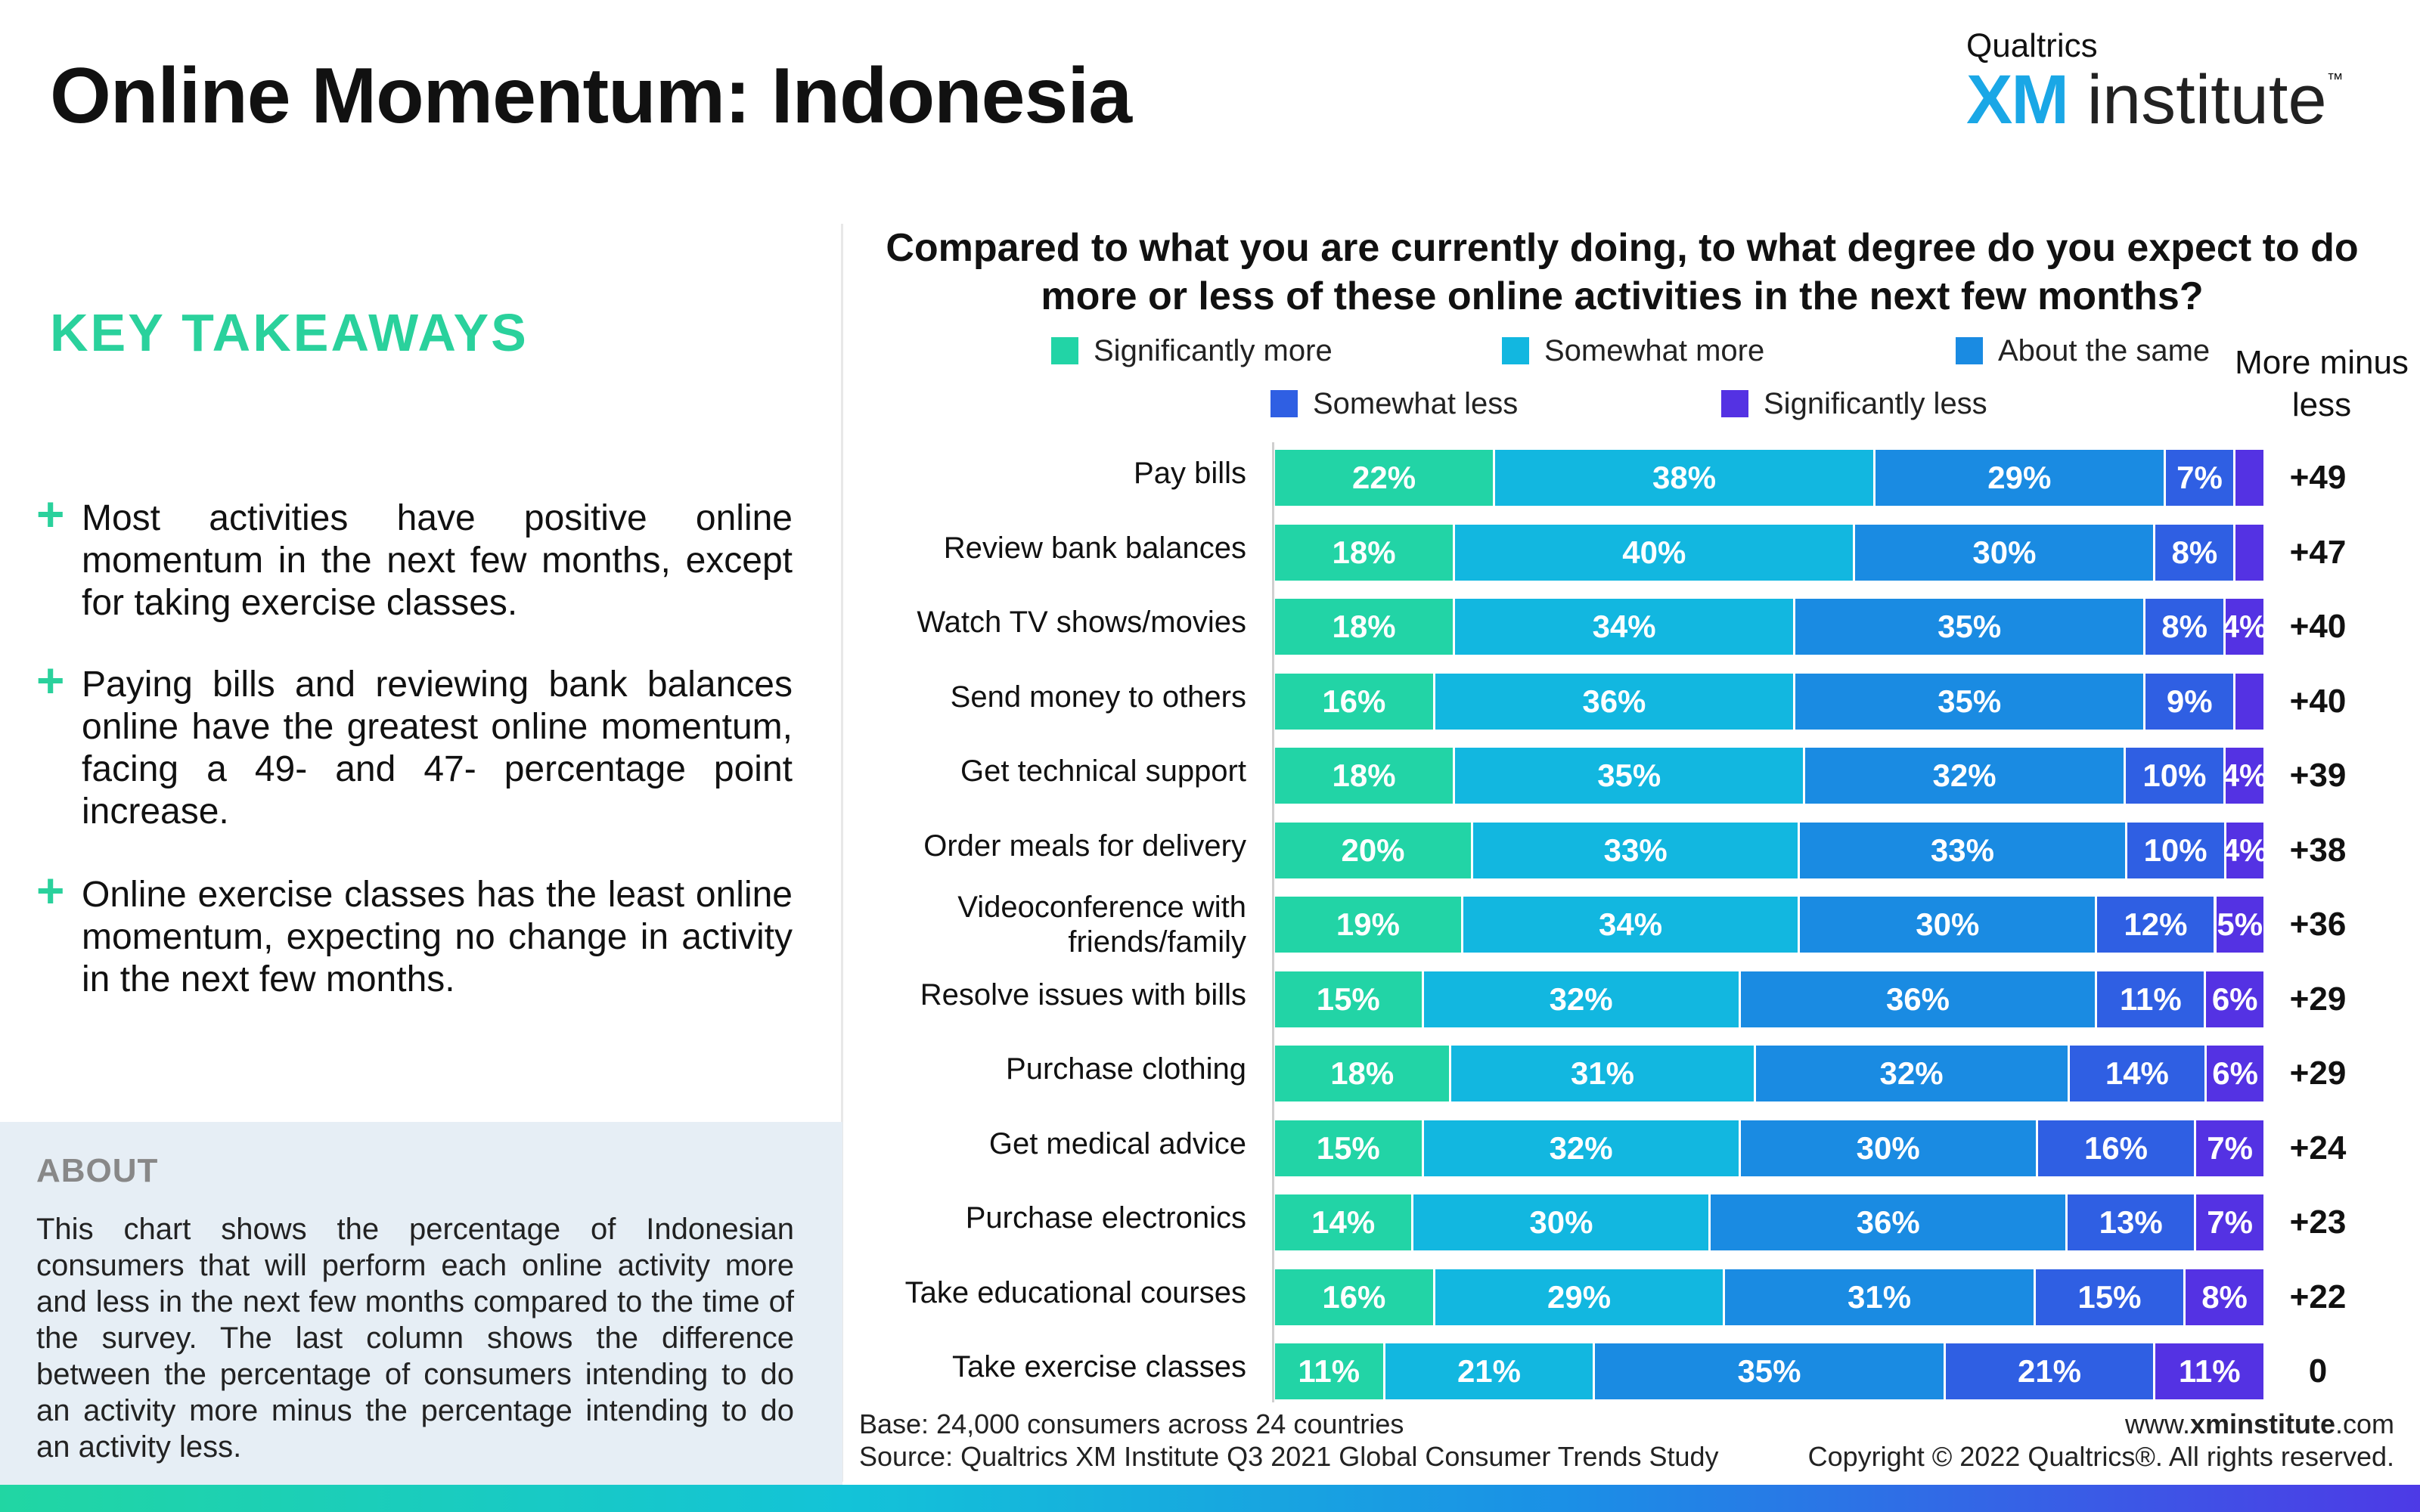 This screenshot has width=2420, height=1512. I want to click on category-label: Videoconference with friends/family, so click(1101, 925).